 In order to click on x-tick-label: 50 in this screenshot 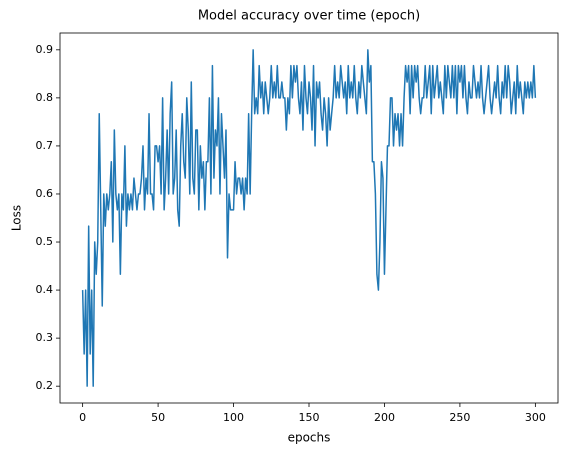, I will do `click(158, 417)`.